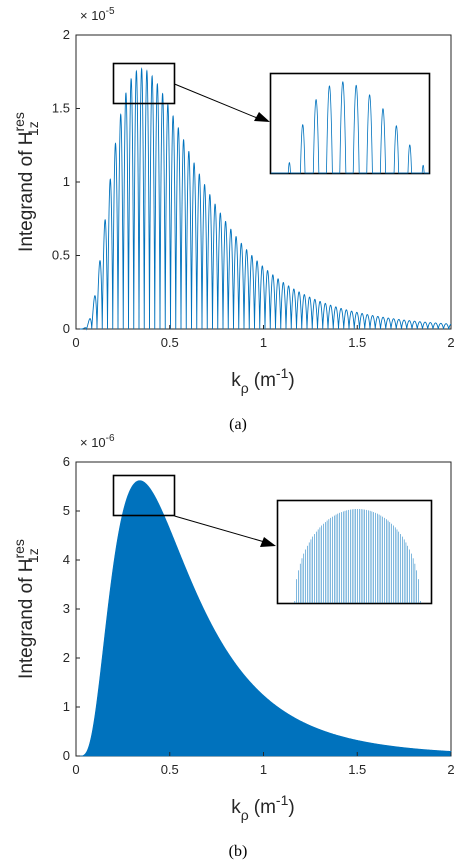 This screenshot has width=467, height=863. I want to click on chart-b-zoom-box, so click(144, 495).